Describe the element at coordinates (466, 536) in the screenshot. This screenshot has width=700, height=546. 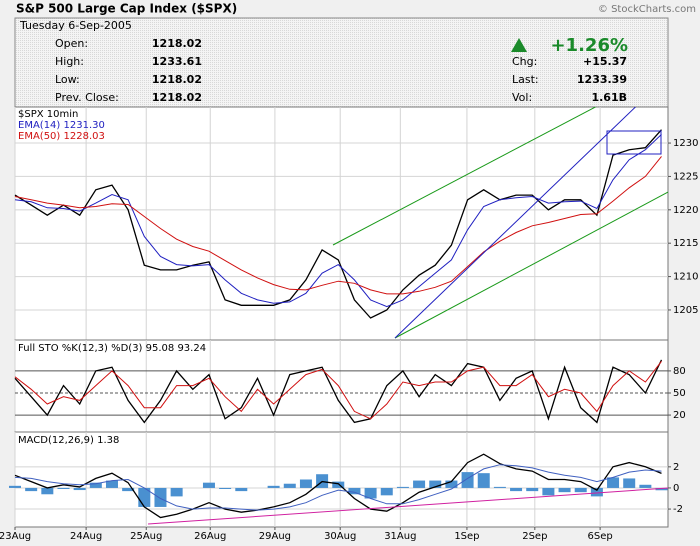
I see `x-tick-label: 1Sep` at that location.